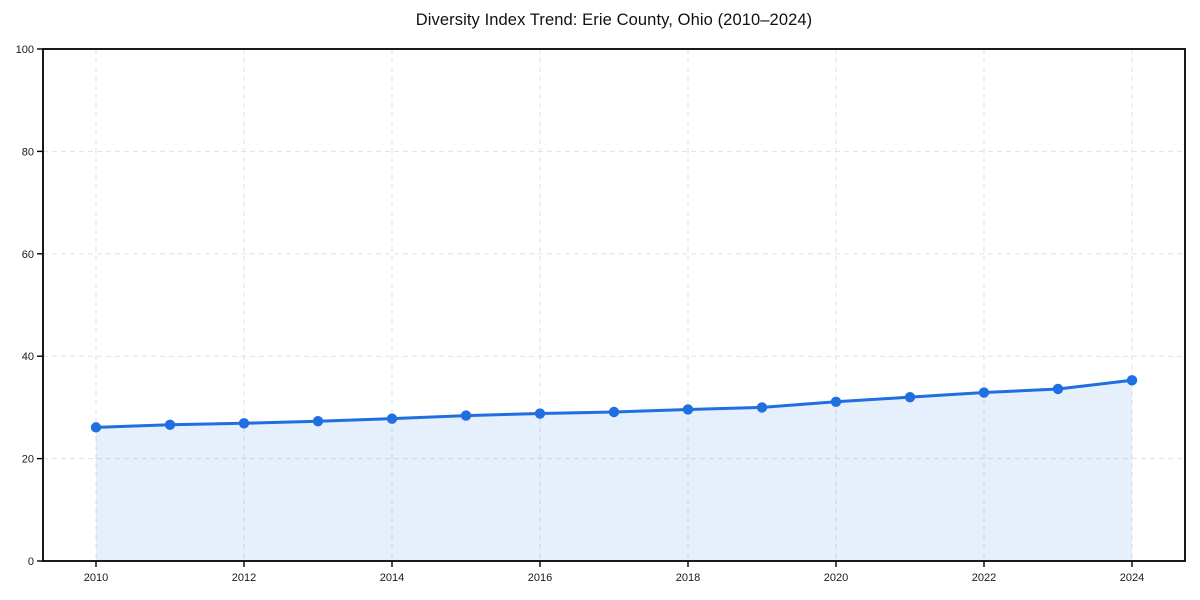 Image resolution: width=1200 pixels, height=600 pixels. I want to click on y-tick-label: 60, so click(28, 255).